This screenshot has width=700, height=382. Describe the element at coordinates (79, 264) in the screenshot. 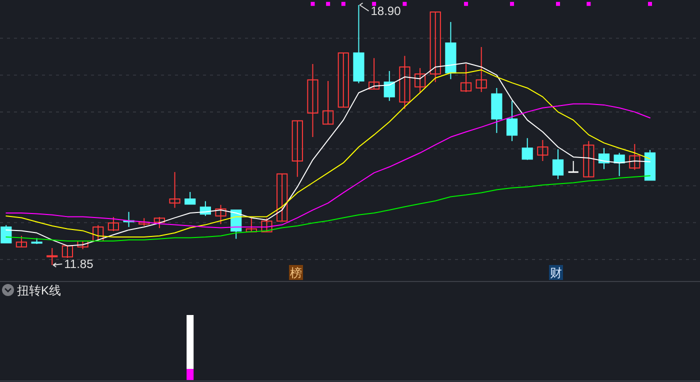

I see `annotation: 11.85` at that location.